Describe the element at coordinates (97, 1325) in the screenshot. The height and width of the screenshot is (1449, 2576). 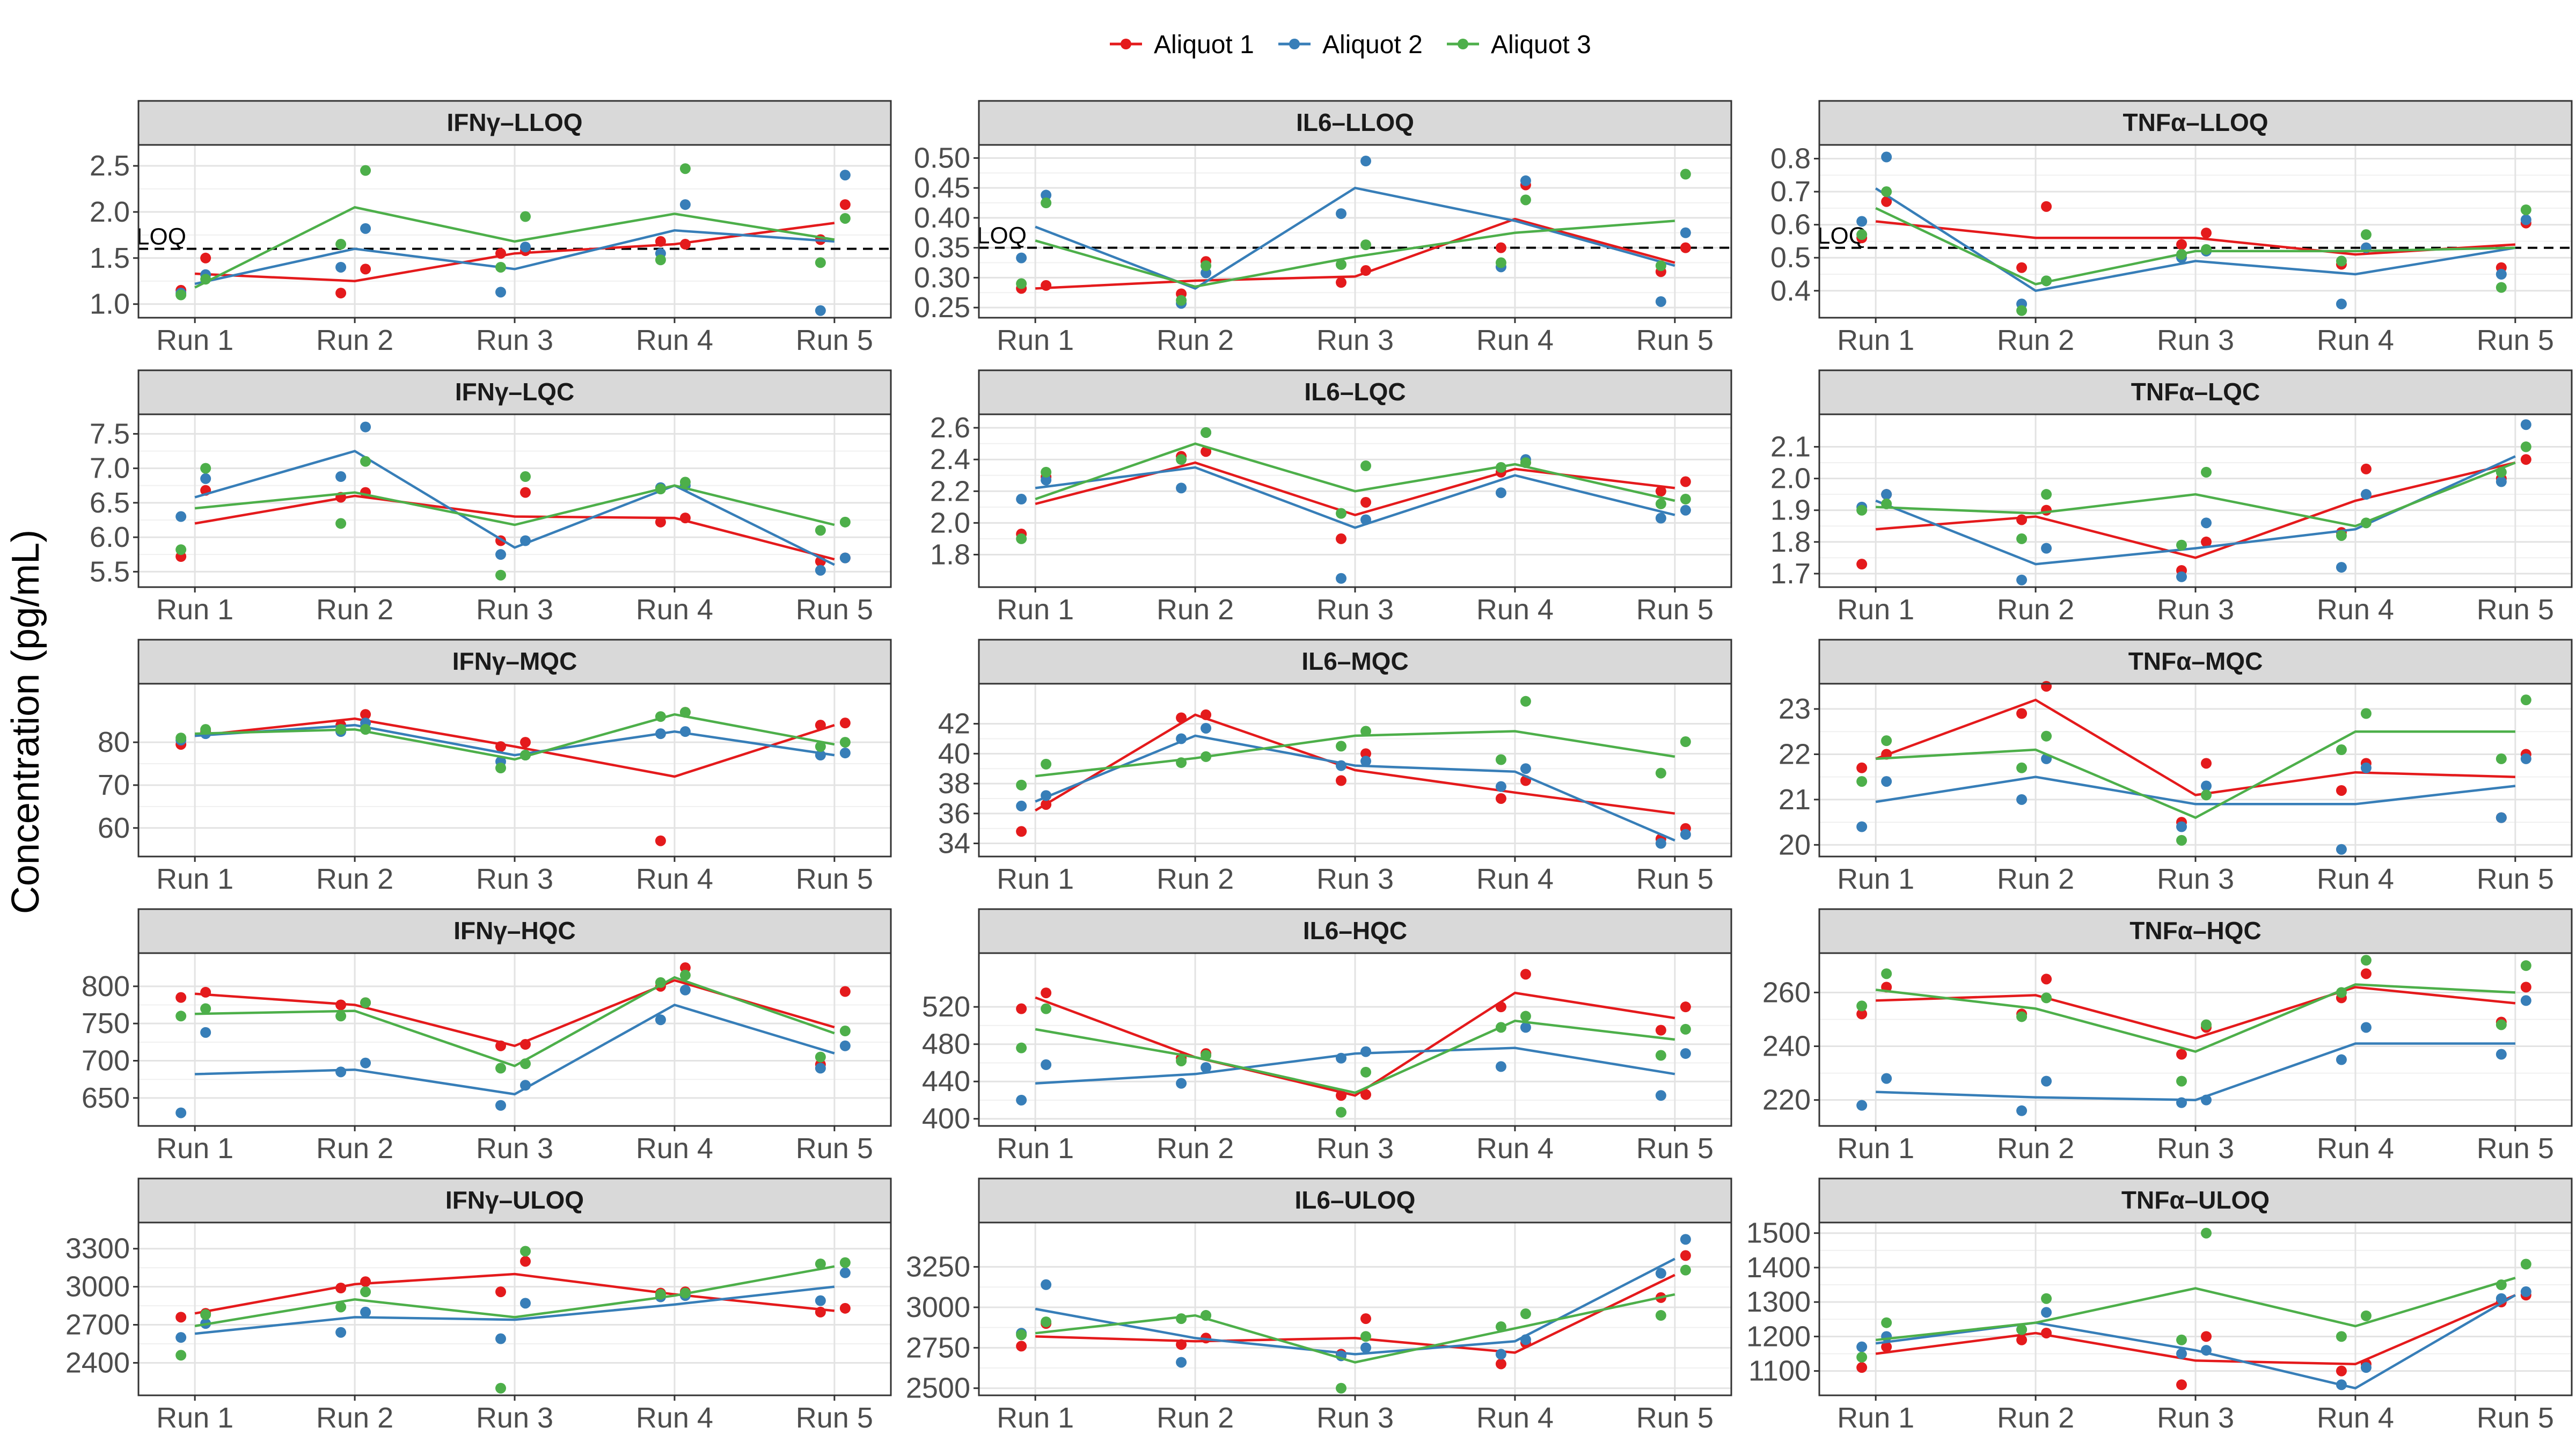
I see `y-tick-label: 2700` at that location.